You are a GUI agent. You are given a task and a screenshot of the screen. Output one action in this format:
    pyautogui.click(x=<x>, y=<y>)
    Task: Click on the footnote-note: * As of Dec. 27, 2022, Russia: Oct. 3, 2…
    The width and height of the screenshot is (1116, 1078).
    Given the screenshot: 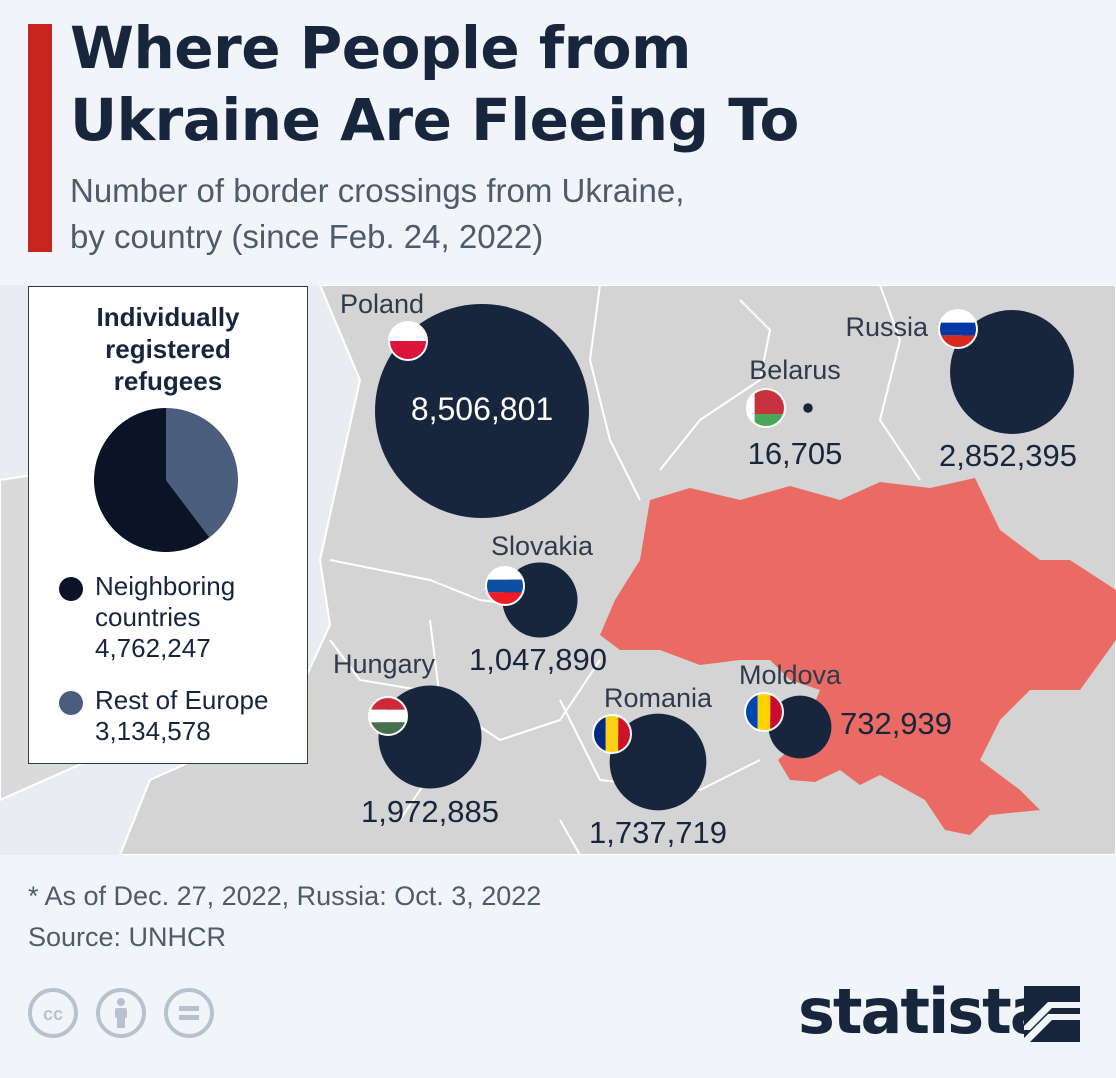 What is the action you would take?
    pyautogui.click(x=285, y=896)
    